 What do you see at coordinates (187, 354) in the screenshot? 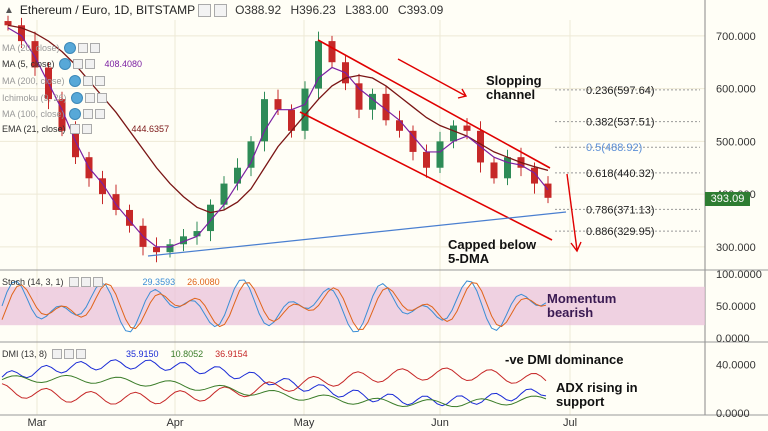
I see `dmi-adx-value: 10.8052` at bounding box center [187, 354].